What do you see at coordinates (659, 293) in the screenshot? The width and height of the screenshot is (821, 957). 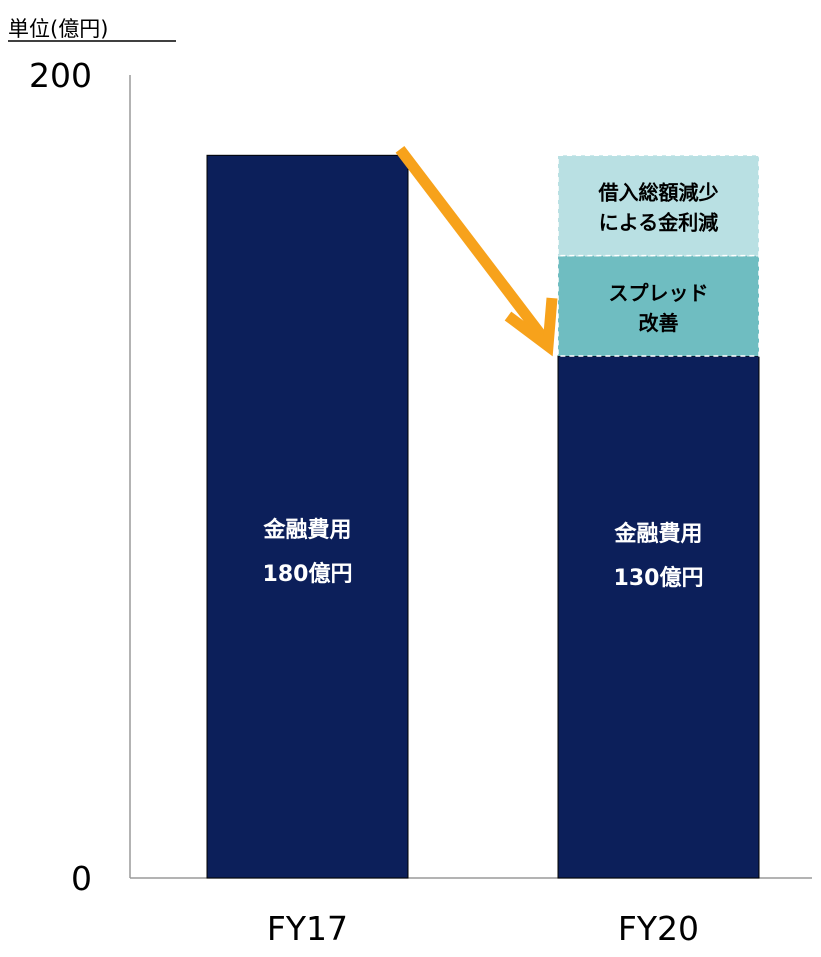 I see `segment-label: スプレッド` at bounding box center [659, 293].